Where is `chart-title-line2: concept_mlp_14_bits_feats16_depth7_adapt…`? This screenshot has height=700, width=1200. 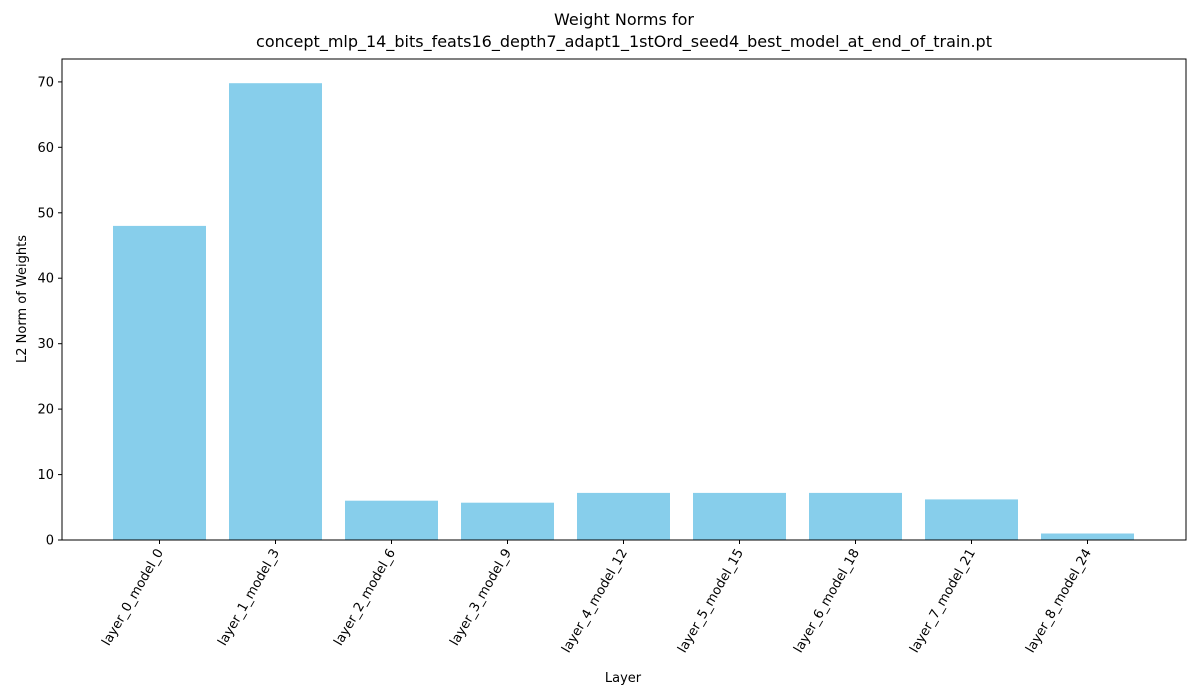
chart-title-line2: concept_mlp_14_bits_feats16_depth7_adapt… is located at coordinates (624, 42).